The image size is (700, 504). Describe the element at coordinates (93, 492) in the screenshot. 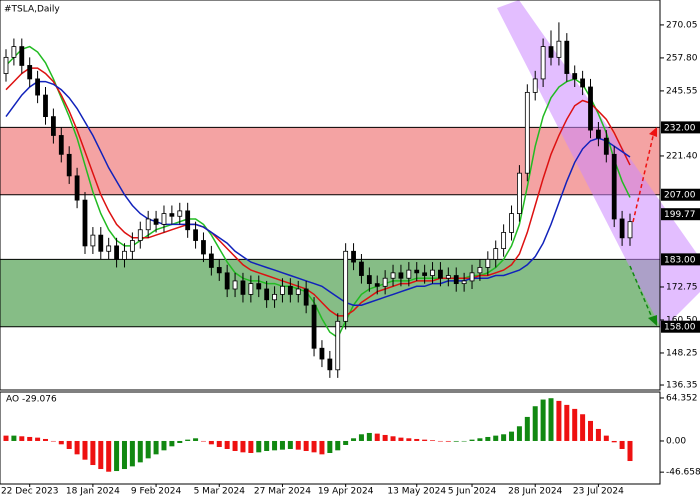

I see `x-tick-label: 18 Jan 2024` at that location.